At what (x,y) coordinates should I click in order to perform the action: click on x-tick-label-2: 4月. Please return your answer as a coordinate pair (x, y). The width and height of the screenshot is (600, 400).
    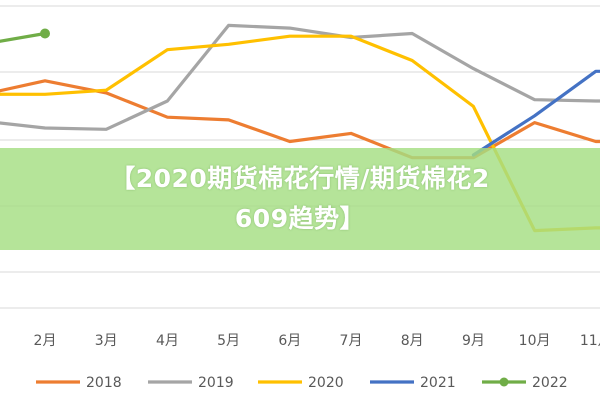
    Looking at the image, I should click on (167, 341).